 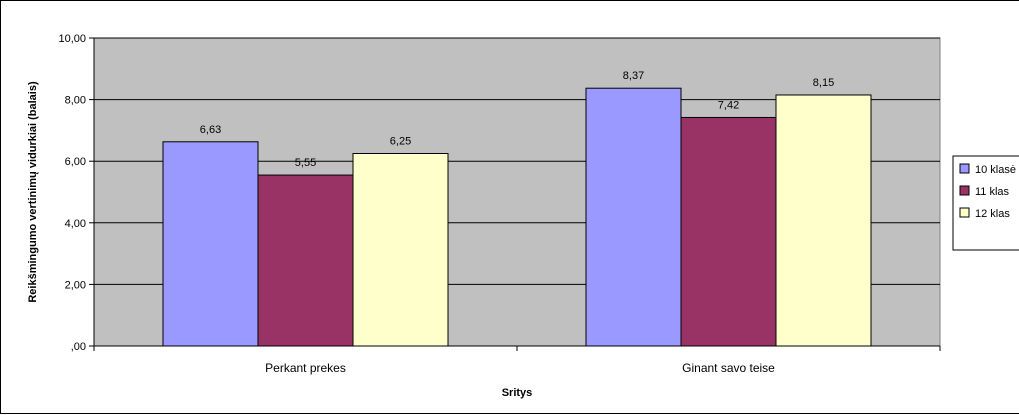 I want to click on y-tick-label: ,00, so click(x=78, y=347).